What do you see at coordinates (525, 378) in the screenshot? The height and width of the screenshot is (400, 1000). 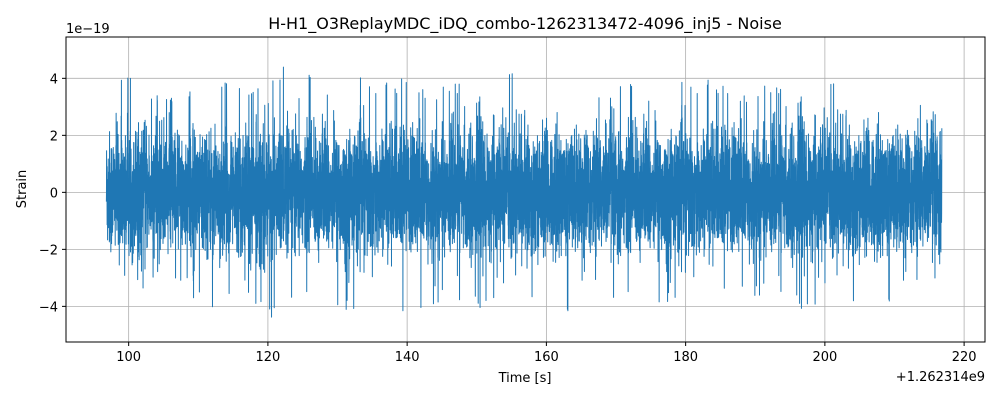 I see `x-axis-label: Time [s]` at bounding box center [525, 378].